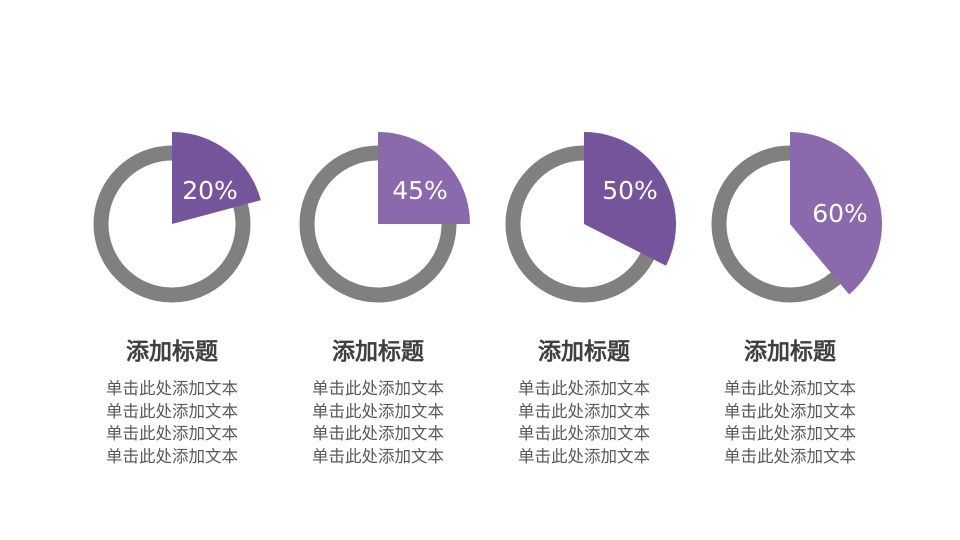 The image size is (960, 540). Describe the element at coordinates (420, 190) in the screenshot. I see `data-label: 45%` at that location.